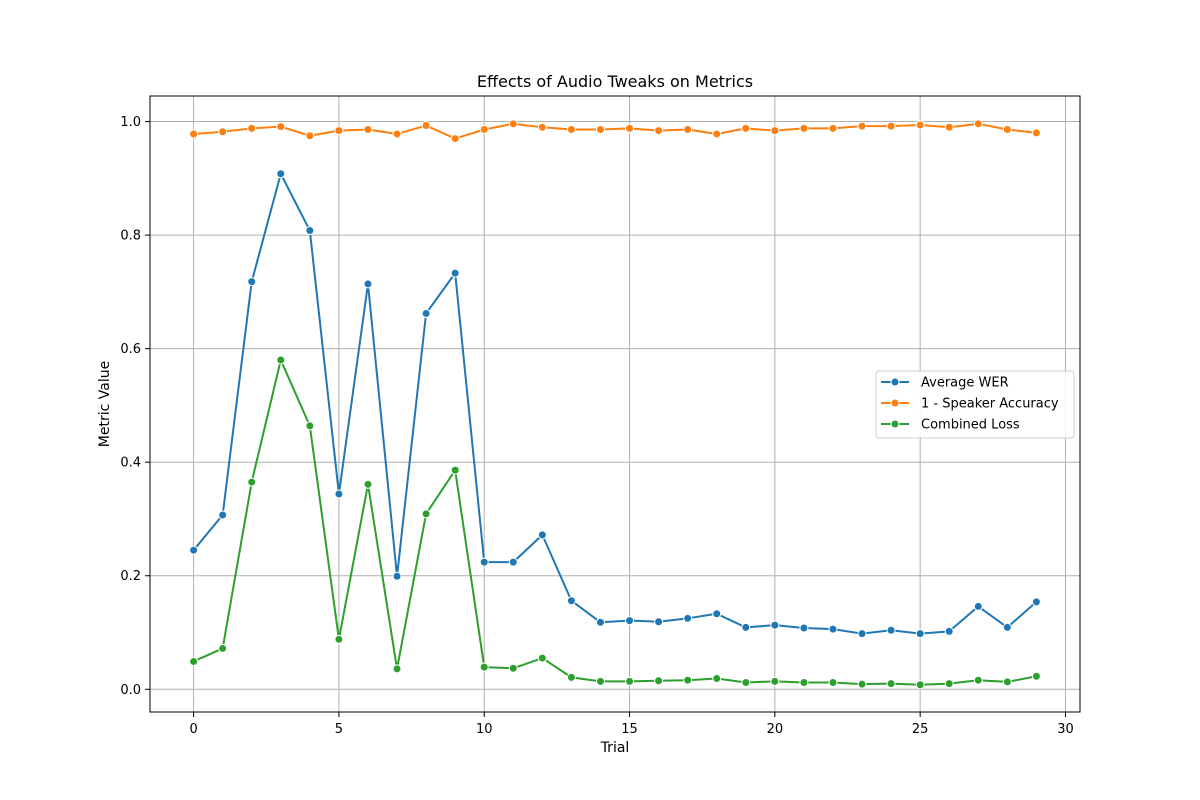 This screenshot has height=800, width=1200. Describe the element at coordinates (629, 729) in the screenshot. I see `x-tick-label: 15` at that location.